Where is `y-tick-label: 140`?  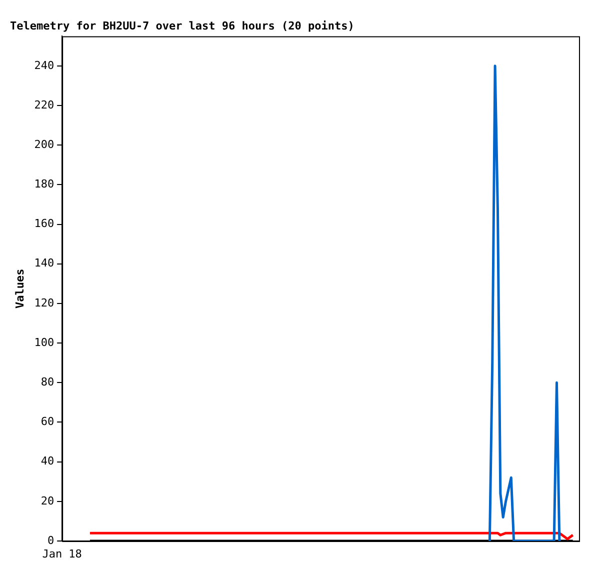 y-tick-label: 140 is located at coordinates (44, 263).